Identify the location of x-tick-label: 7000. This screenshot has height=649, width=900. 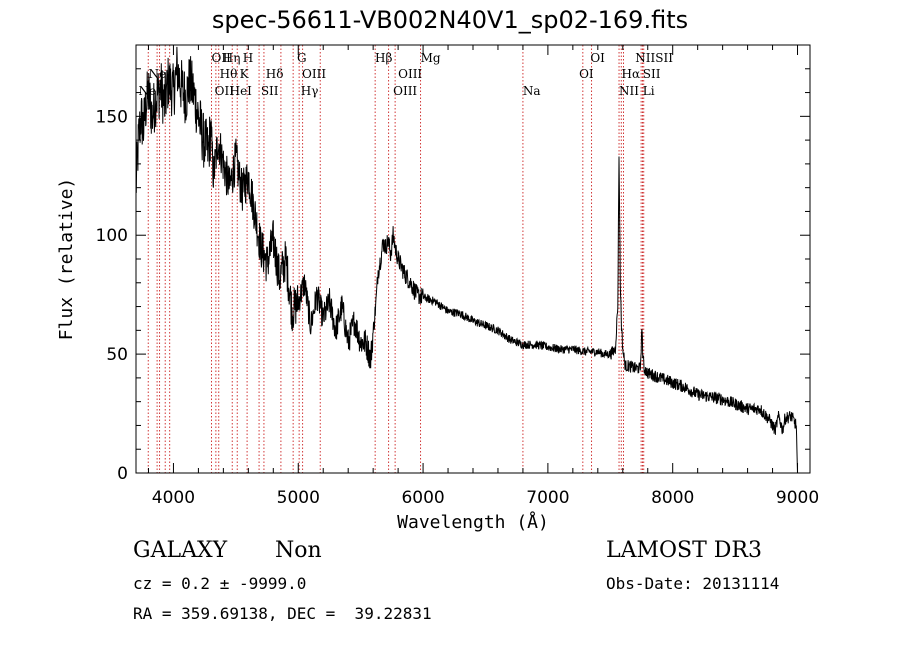
(547, 498).